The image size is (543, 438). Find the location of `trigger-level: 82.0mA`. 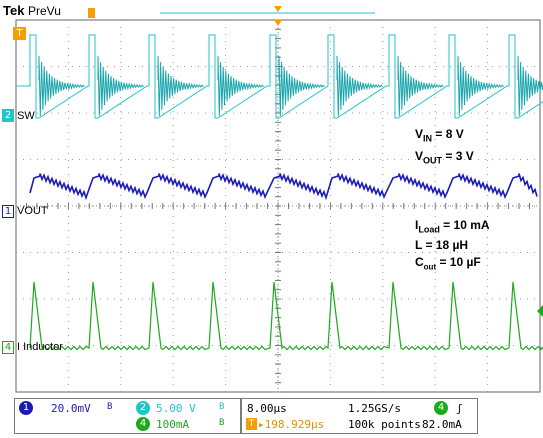

trigger-level: 82.0mA is located at coordinates (442, 424).